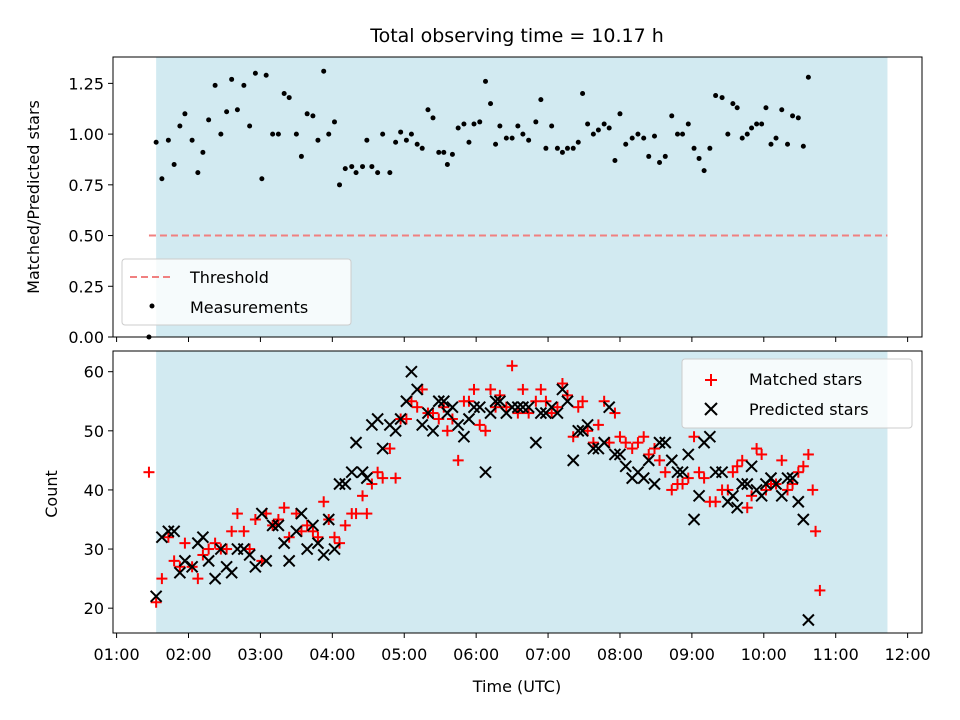  Describe the element at coordinates (711, 380) in the screenshot. I see `matched-legend-swatch` at that location.